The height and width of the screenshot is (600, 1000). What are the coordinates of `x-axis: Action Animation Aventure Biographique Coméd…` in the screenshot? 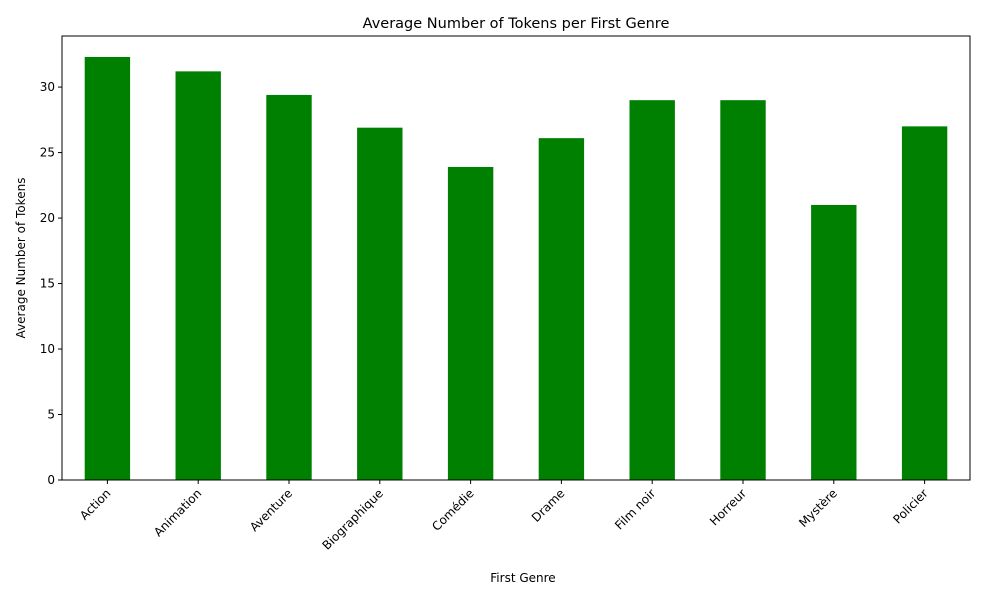 It's located at (504, 516).